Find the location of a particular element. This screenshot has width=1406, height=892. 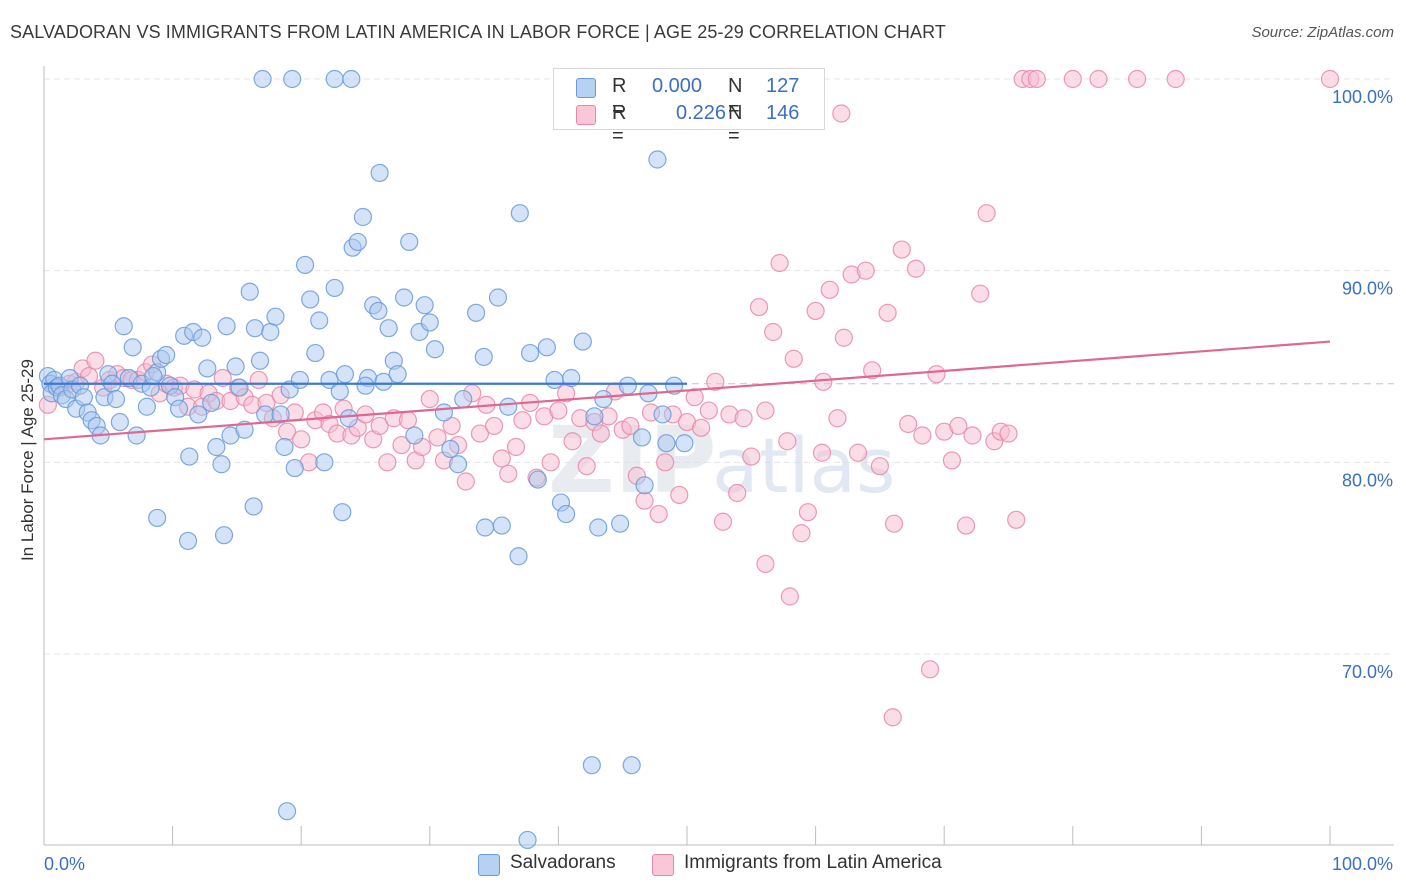

bottom-legend-label: Immigrants from Latin America is located at coordinates (813, 862).